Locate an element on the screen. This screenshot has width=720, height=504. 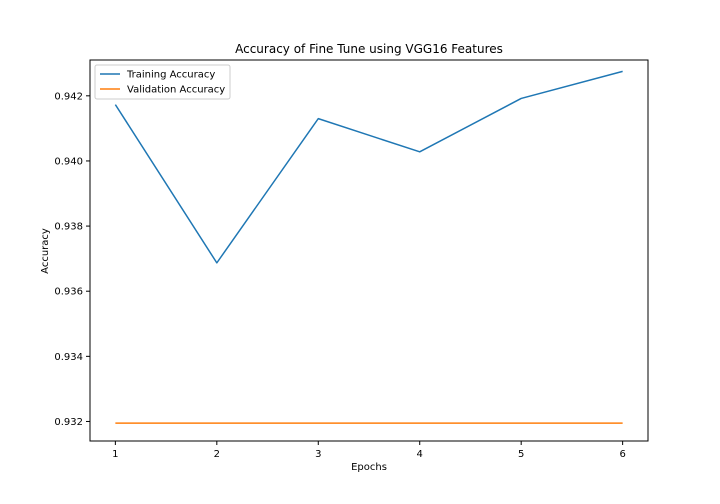
y-tick-label: 0.942 is located at coordinates (68, 96).